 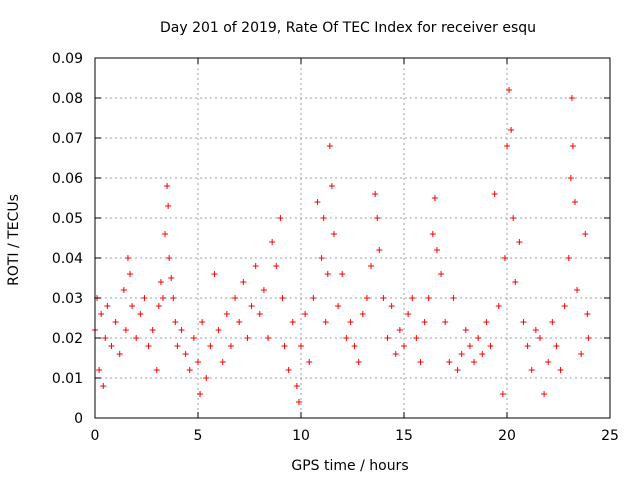 What do you see at coordinates (95, 436) in the screenshot?
I see `x-tick-label: 0` at bounding box center [95, 436].